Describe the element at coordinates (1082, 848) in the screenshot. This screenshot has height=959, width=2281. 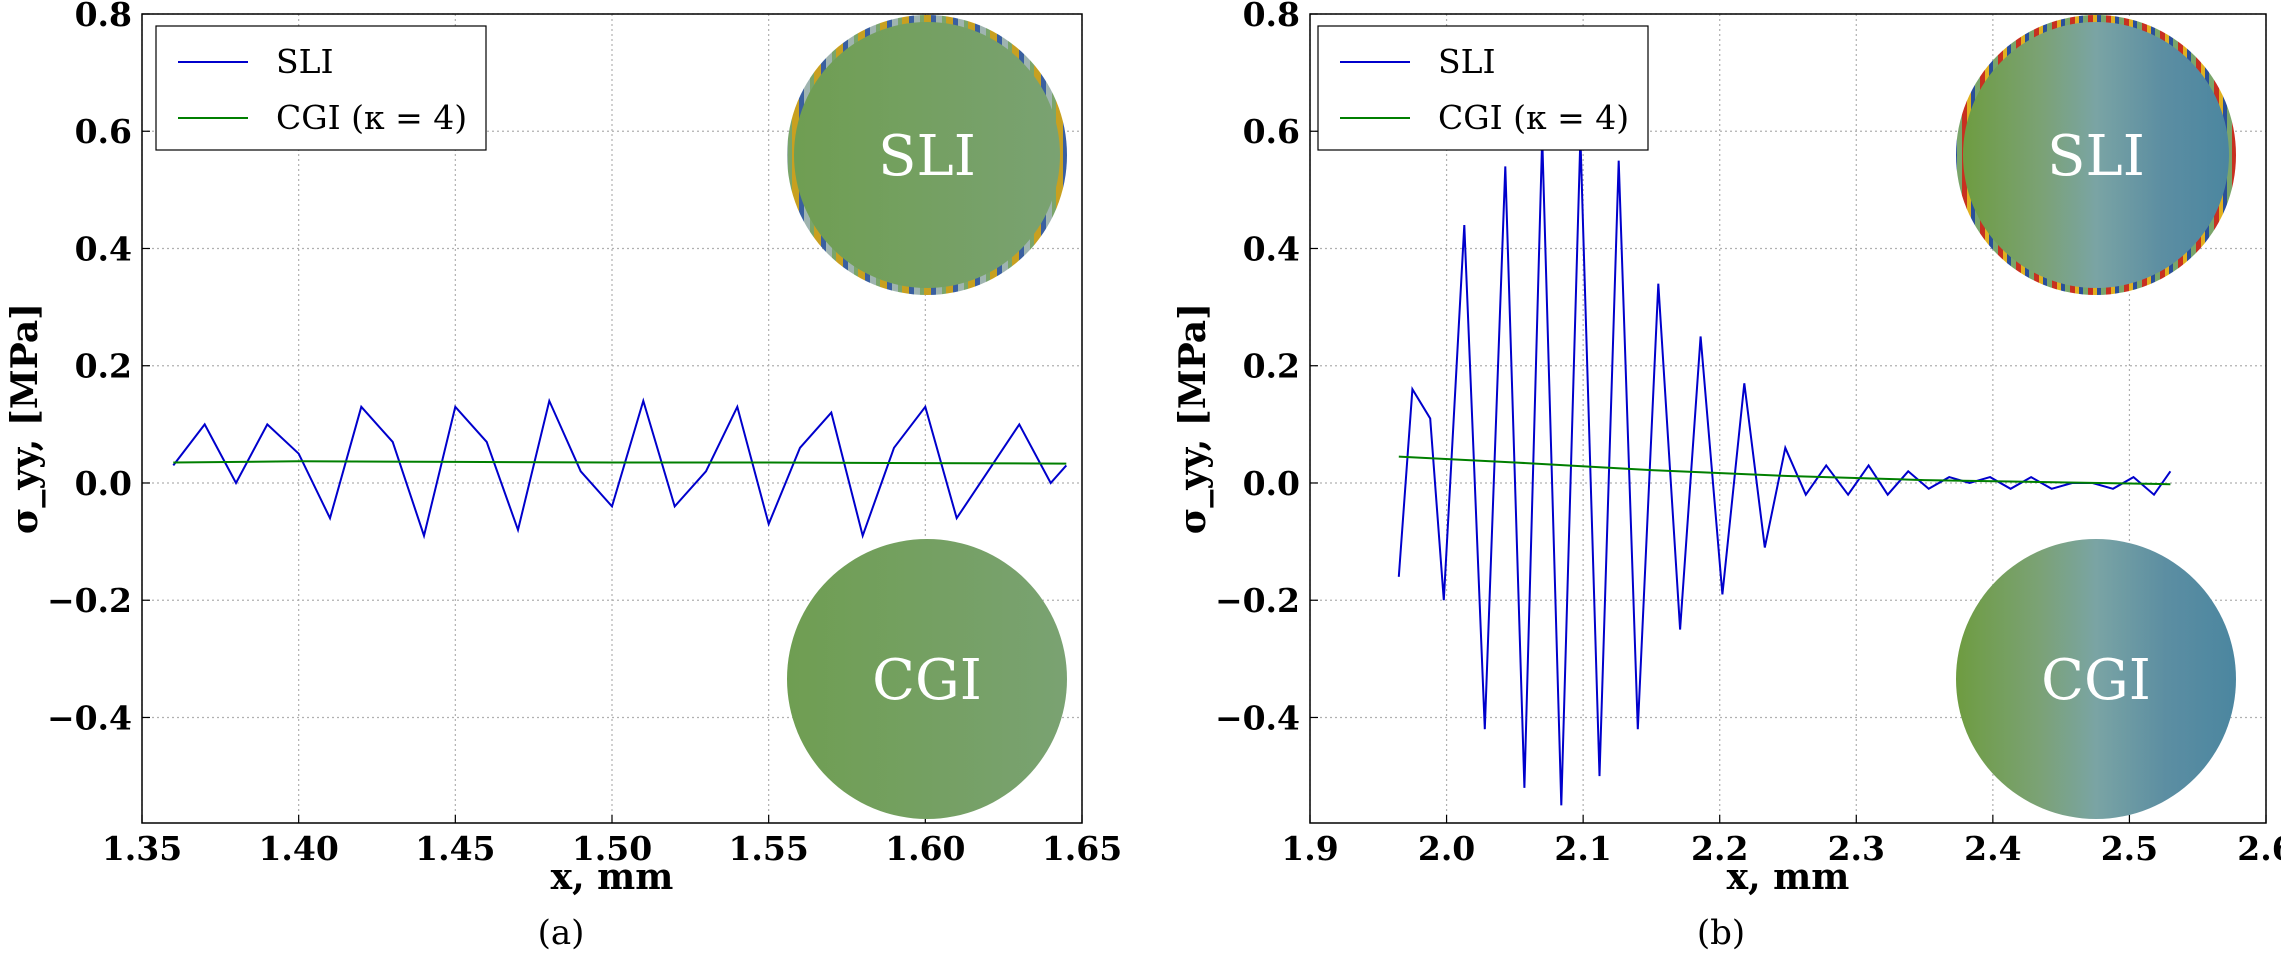
I see `x-tick-label: 1.65` at that location.